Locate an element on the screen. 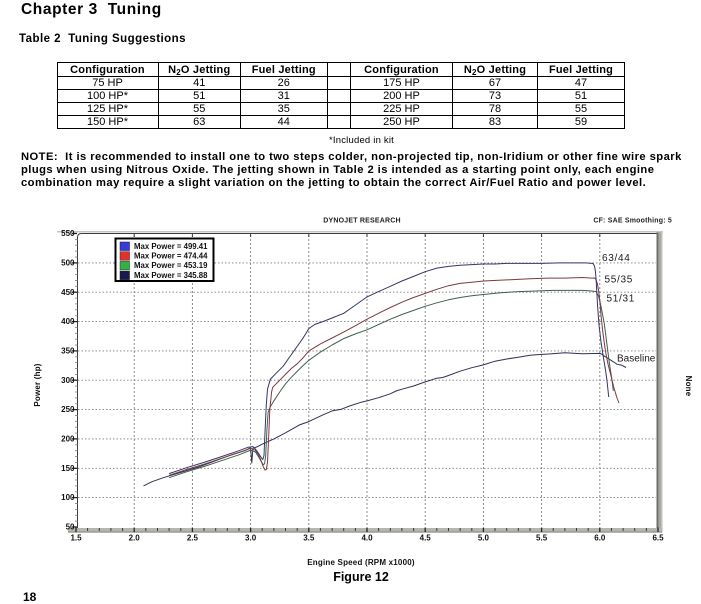  svg-text: 1.5 is located at coordinates (76, 538).